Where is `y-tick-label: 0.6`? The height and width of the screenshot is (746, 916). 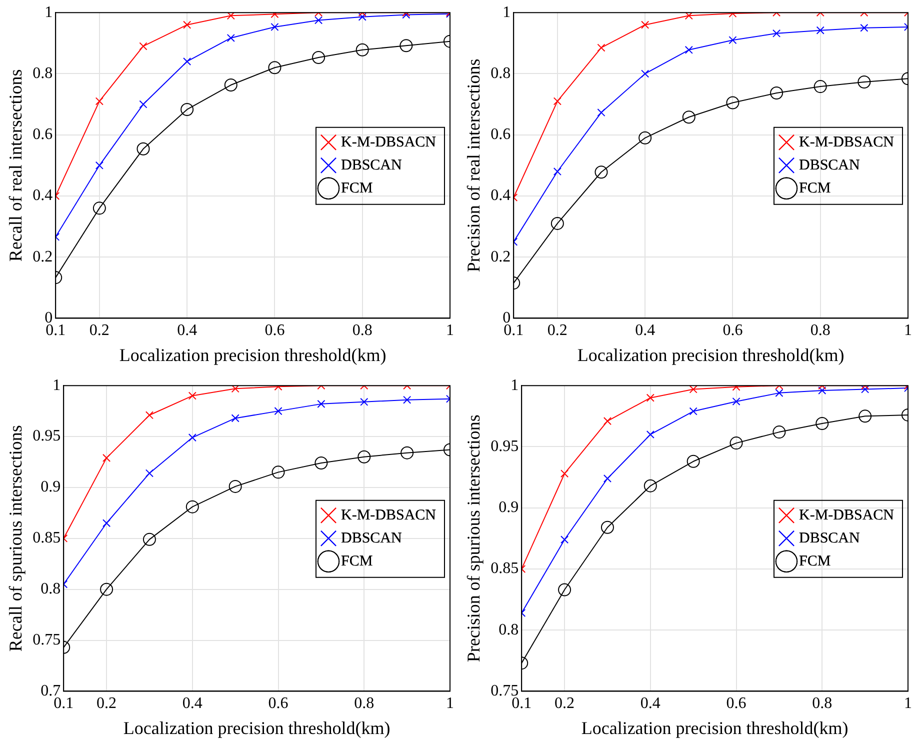
y-tick-label: 0.6 is located at coordinates (500, 135).